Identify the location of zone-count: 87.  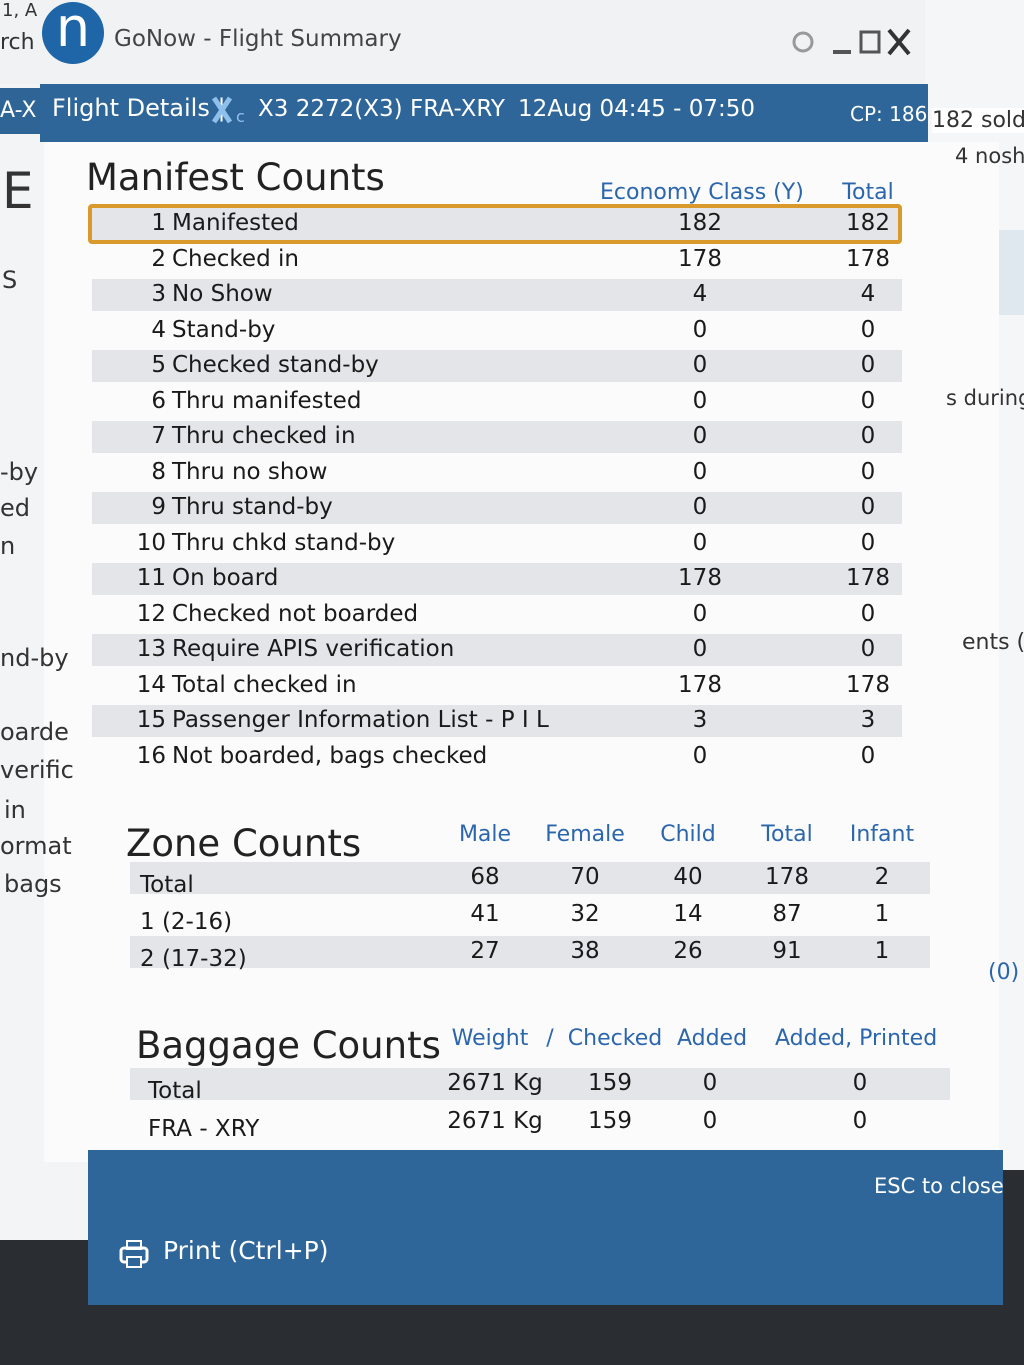
(787, 914).